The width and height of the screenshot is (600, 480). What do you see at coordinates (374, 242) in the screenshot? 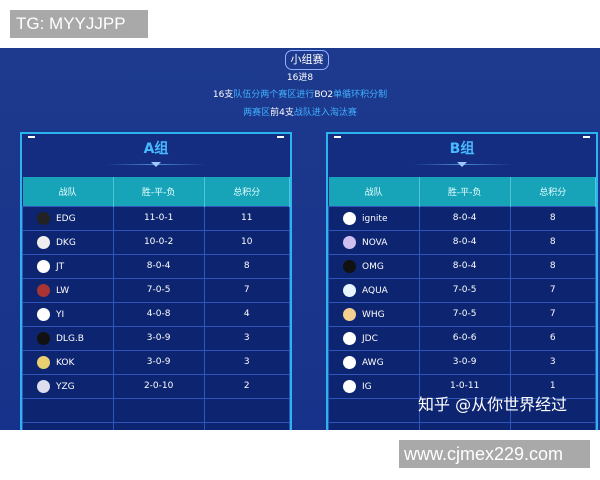
I see `team-cell: NOVA` at bounding box center [374, 242].